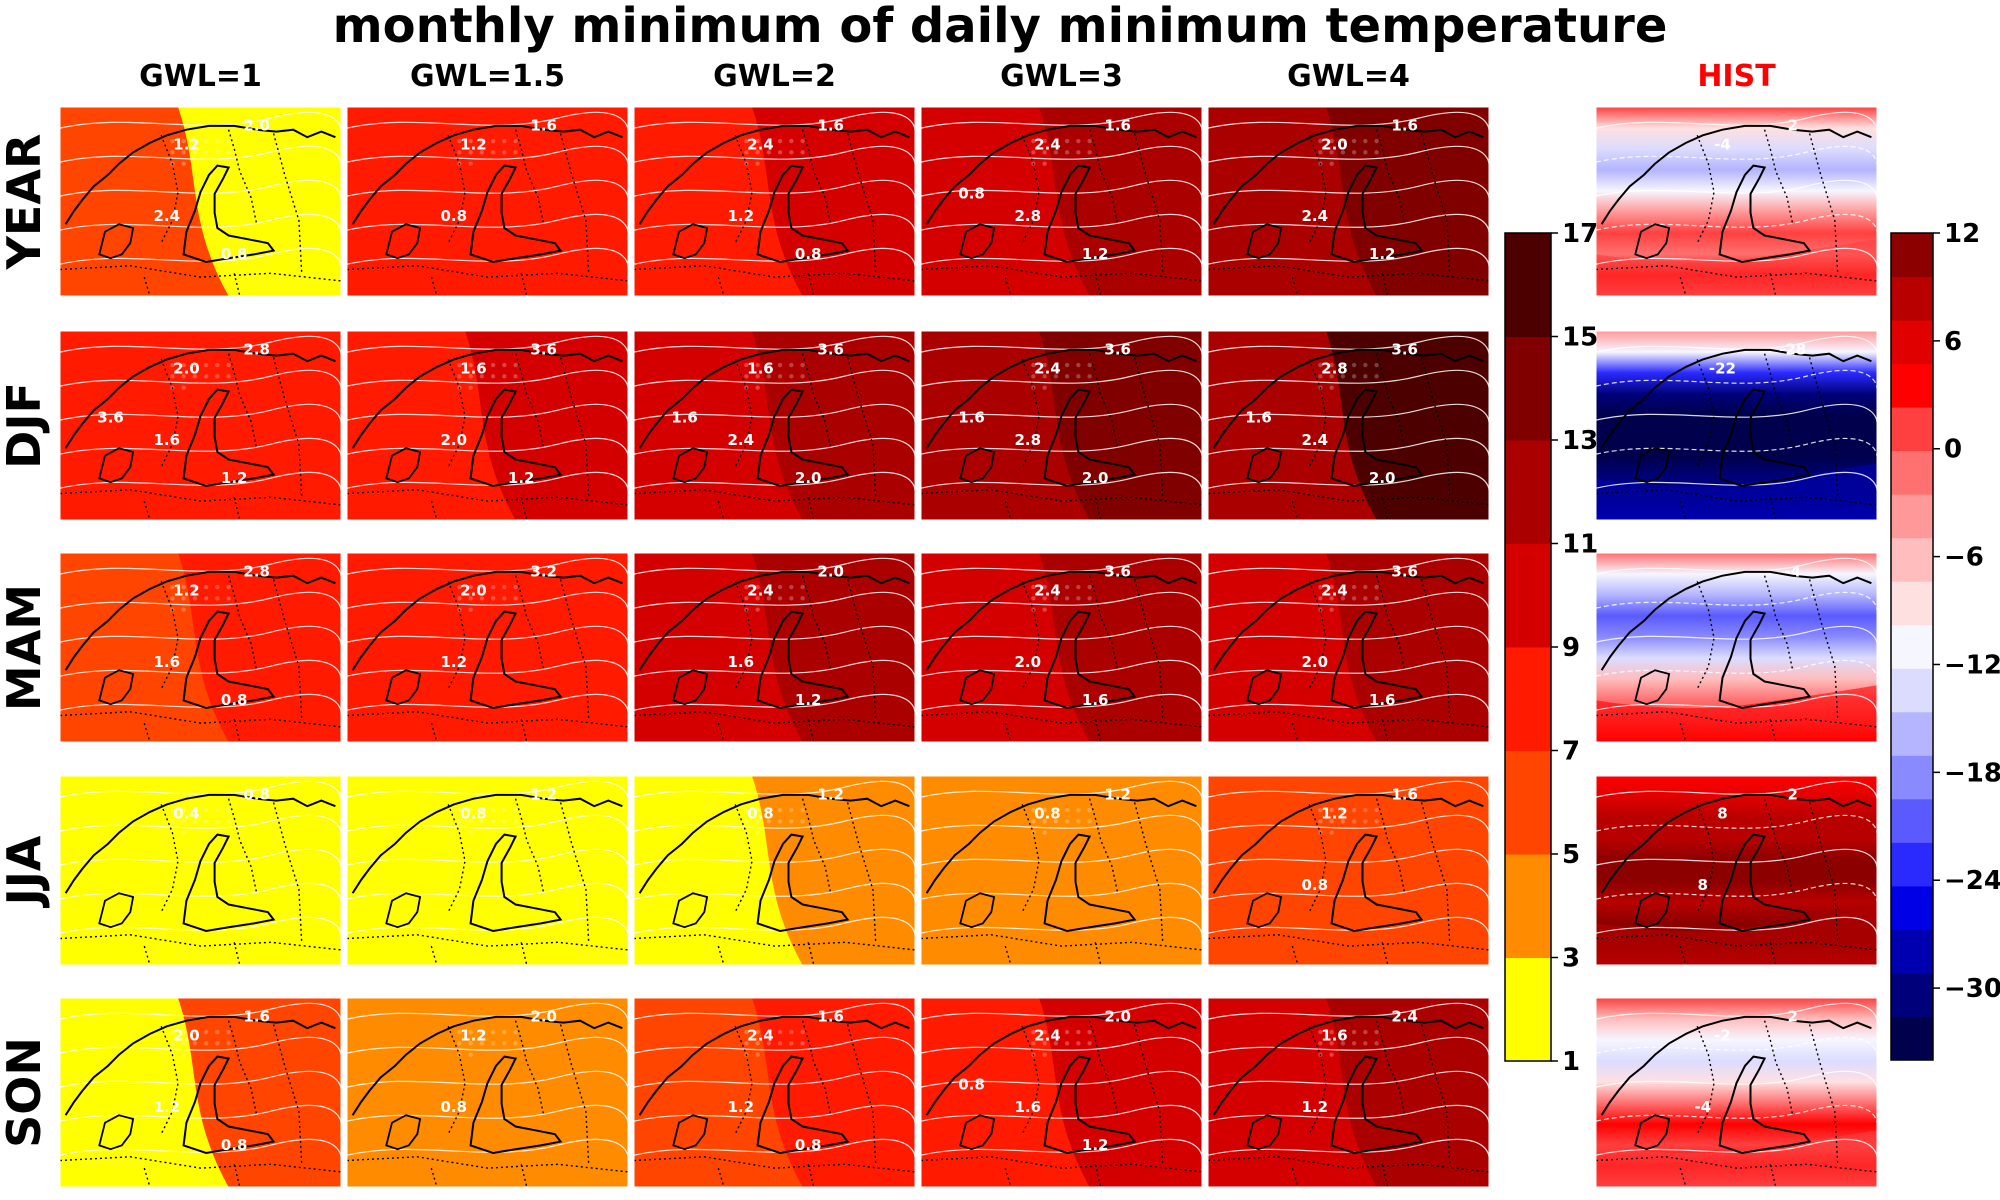  What do you see at coordinates (1027, 440) in the screenshot?
I see `contour-label: 2.8` at bounding box center [1027, 440].